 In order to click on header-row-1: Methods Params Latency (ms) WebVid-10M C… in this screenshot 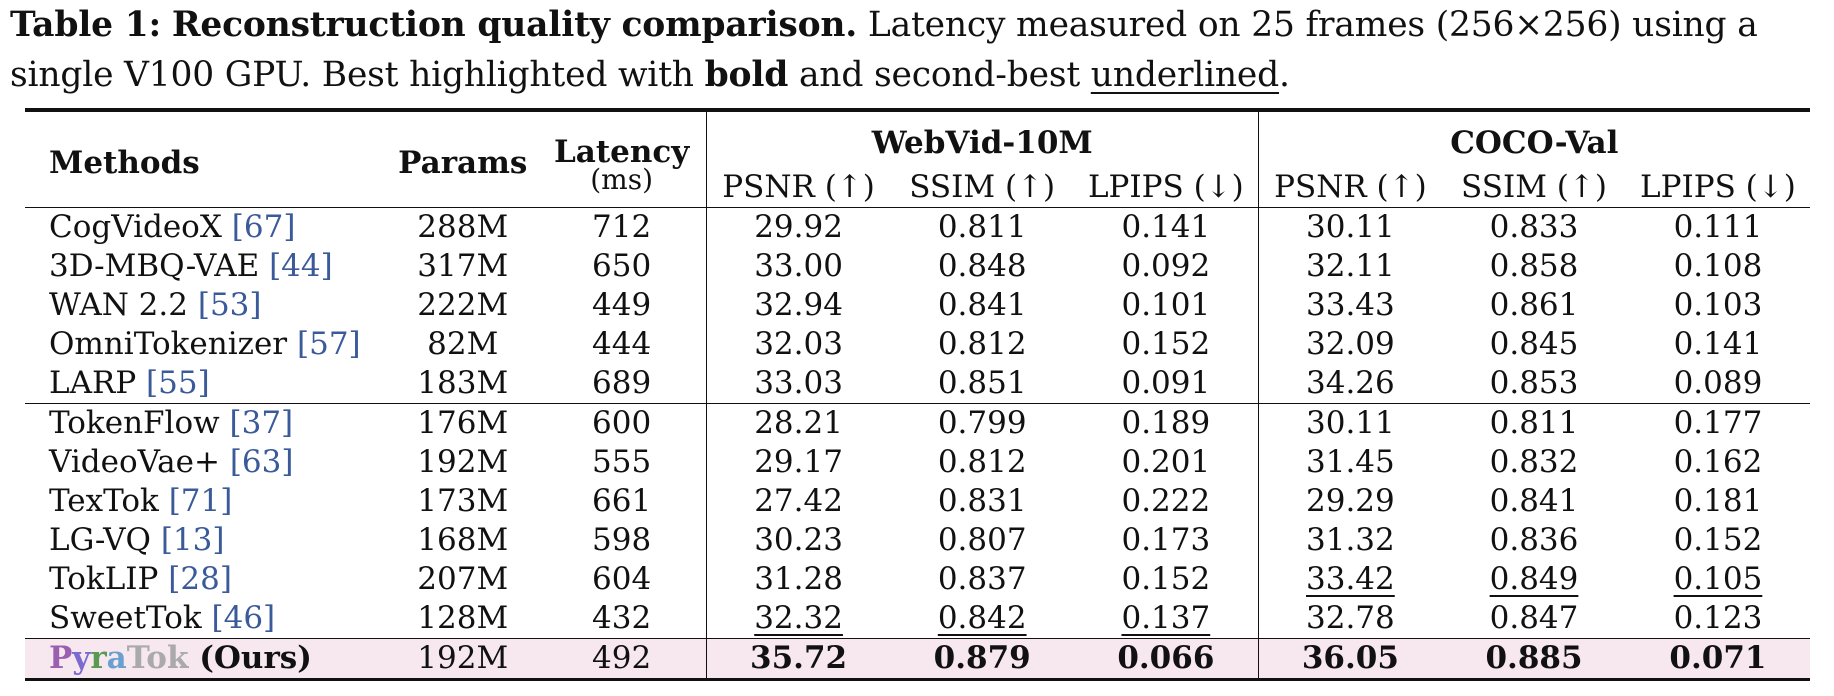, I will do `click(917, 151)`.